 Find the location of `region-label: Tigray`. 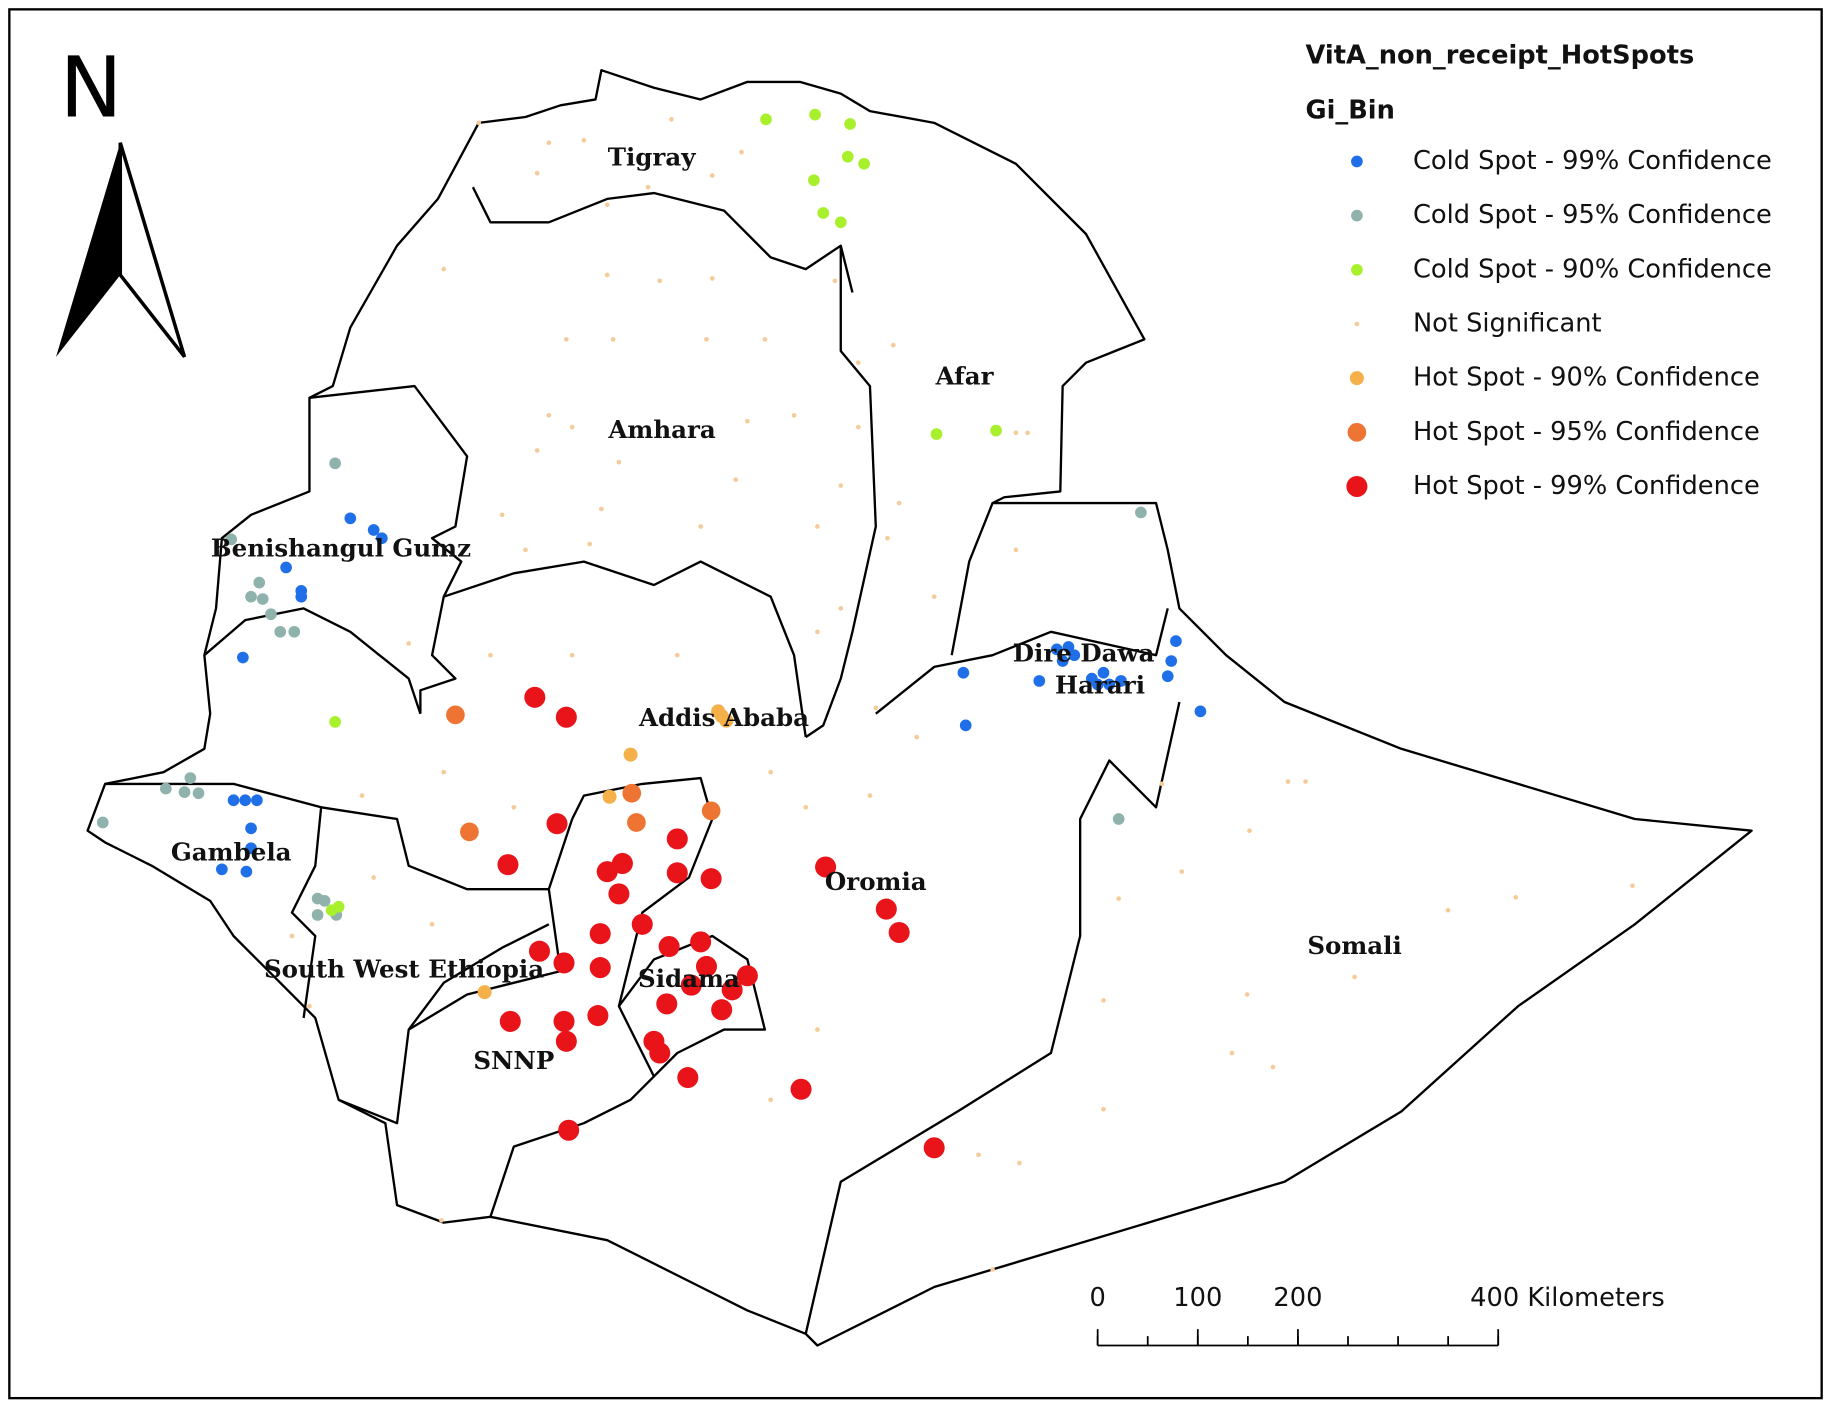

region-label: Tigray is located at coordinates (652, 157).